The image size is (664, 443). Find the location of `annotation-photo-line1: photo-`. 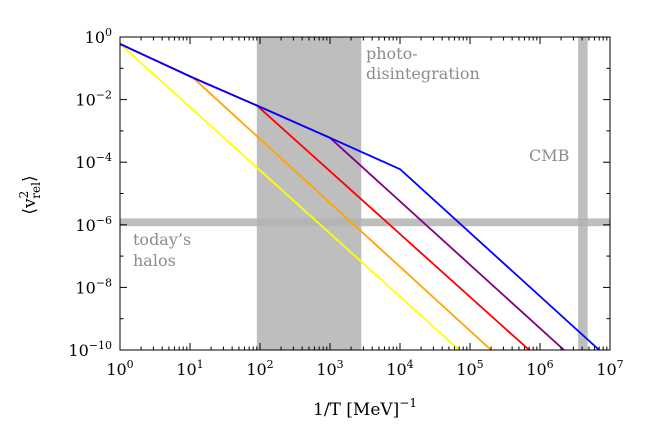

annotation-photo-line1: photo- is located at coordinates (392, 53).